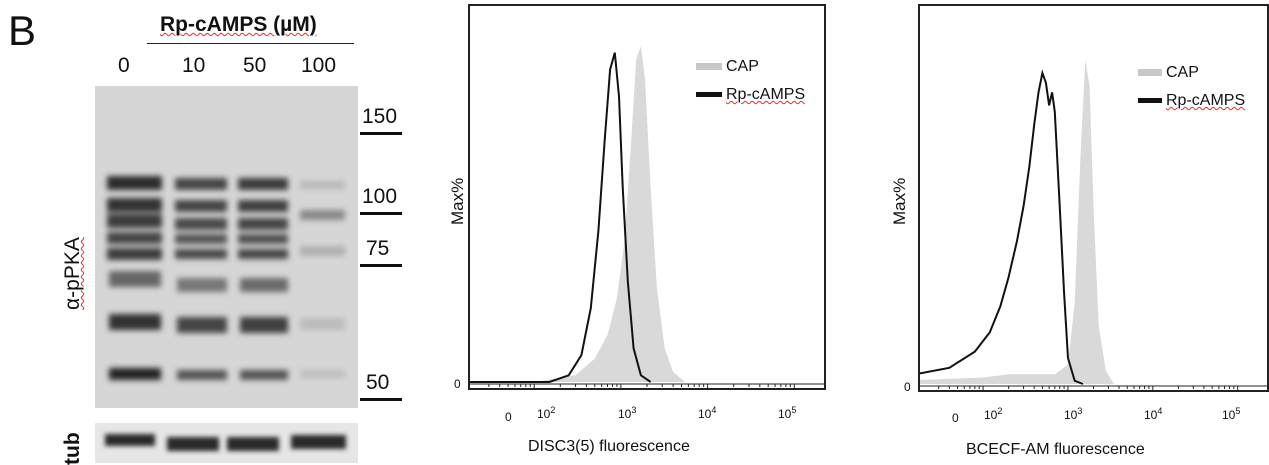 The image size is (1269, 465). I want to click on treatment-title: Rp-cAMPS (µM), so click(238, 25).